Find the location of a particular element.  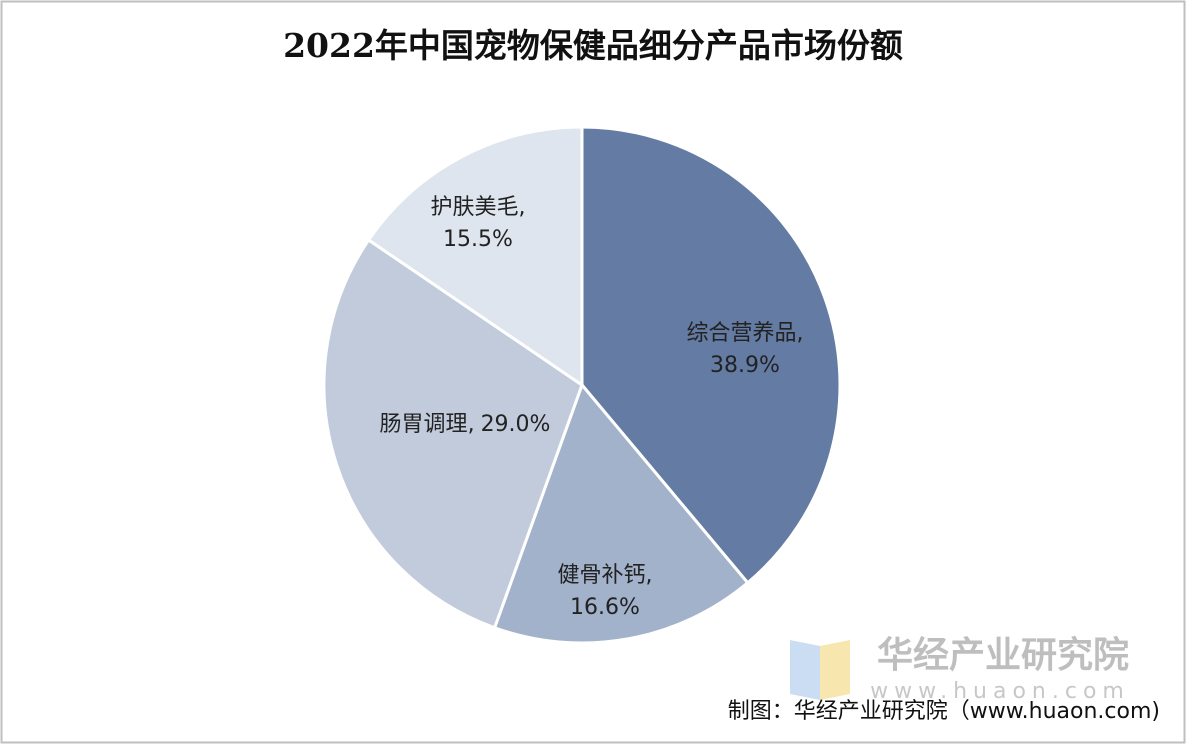

watermark: 华经产业研究院 www.huaon.com is located at coordinates (960, 669).